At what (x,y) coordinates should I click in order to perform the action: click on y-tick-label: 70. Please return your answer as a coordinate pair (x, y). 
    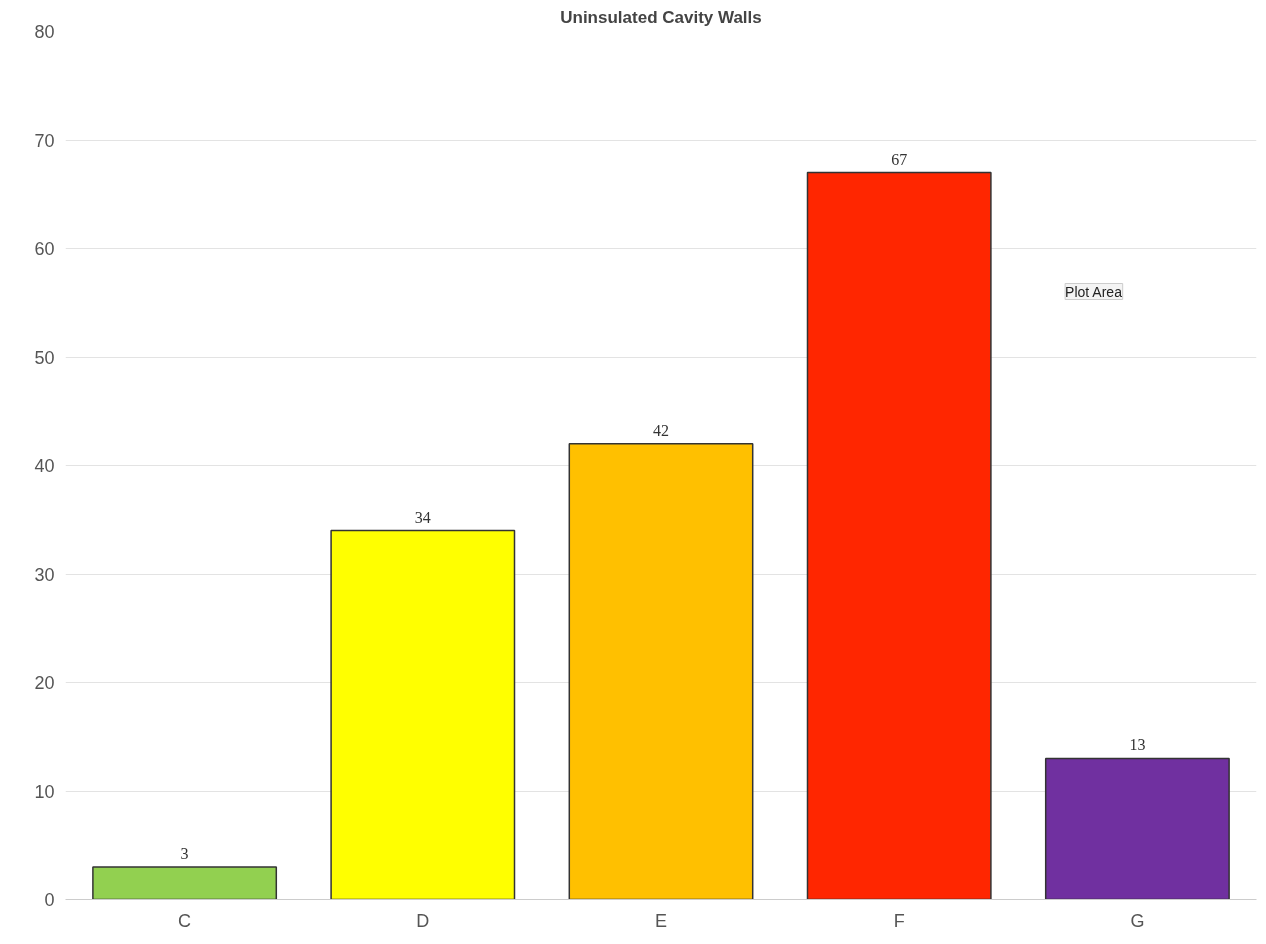
    Looking at the image, I should click on (44, 140).